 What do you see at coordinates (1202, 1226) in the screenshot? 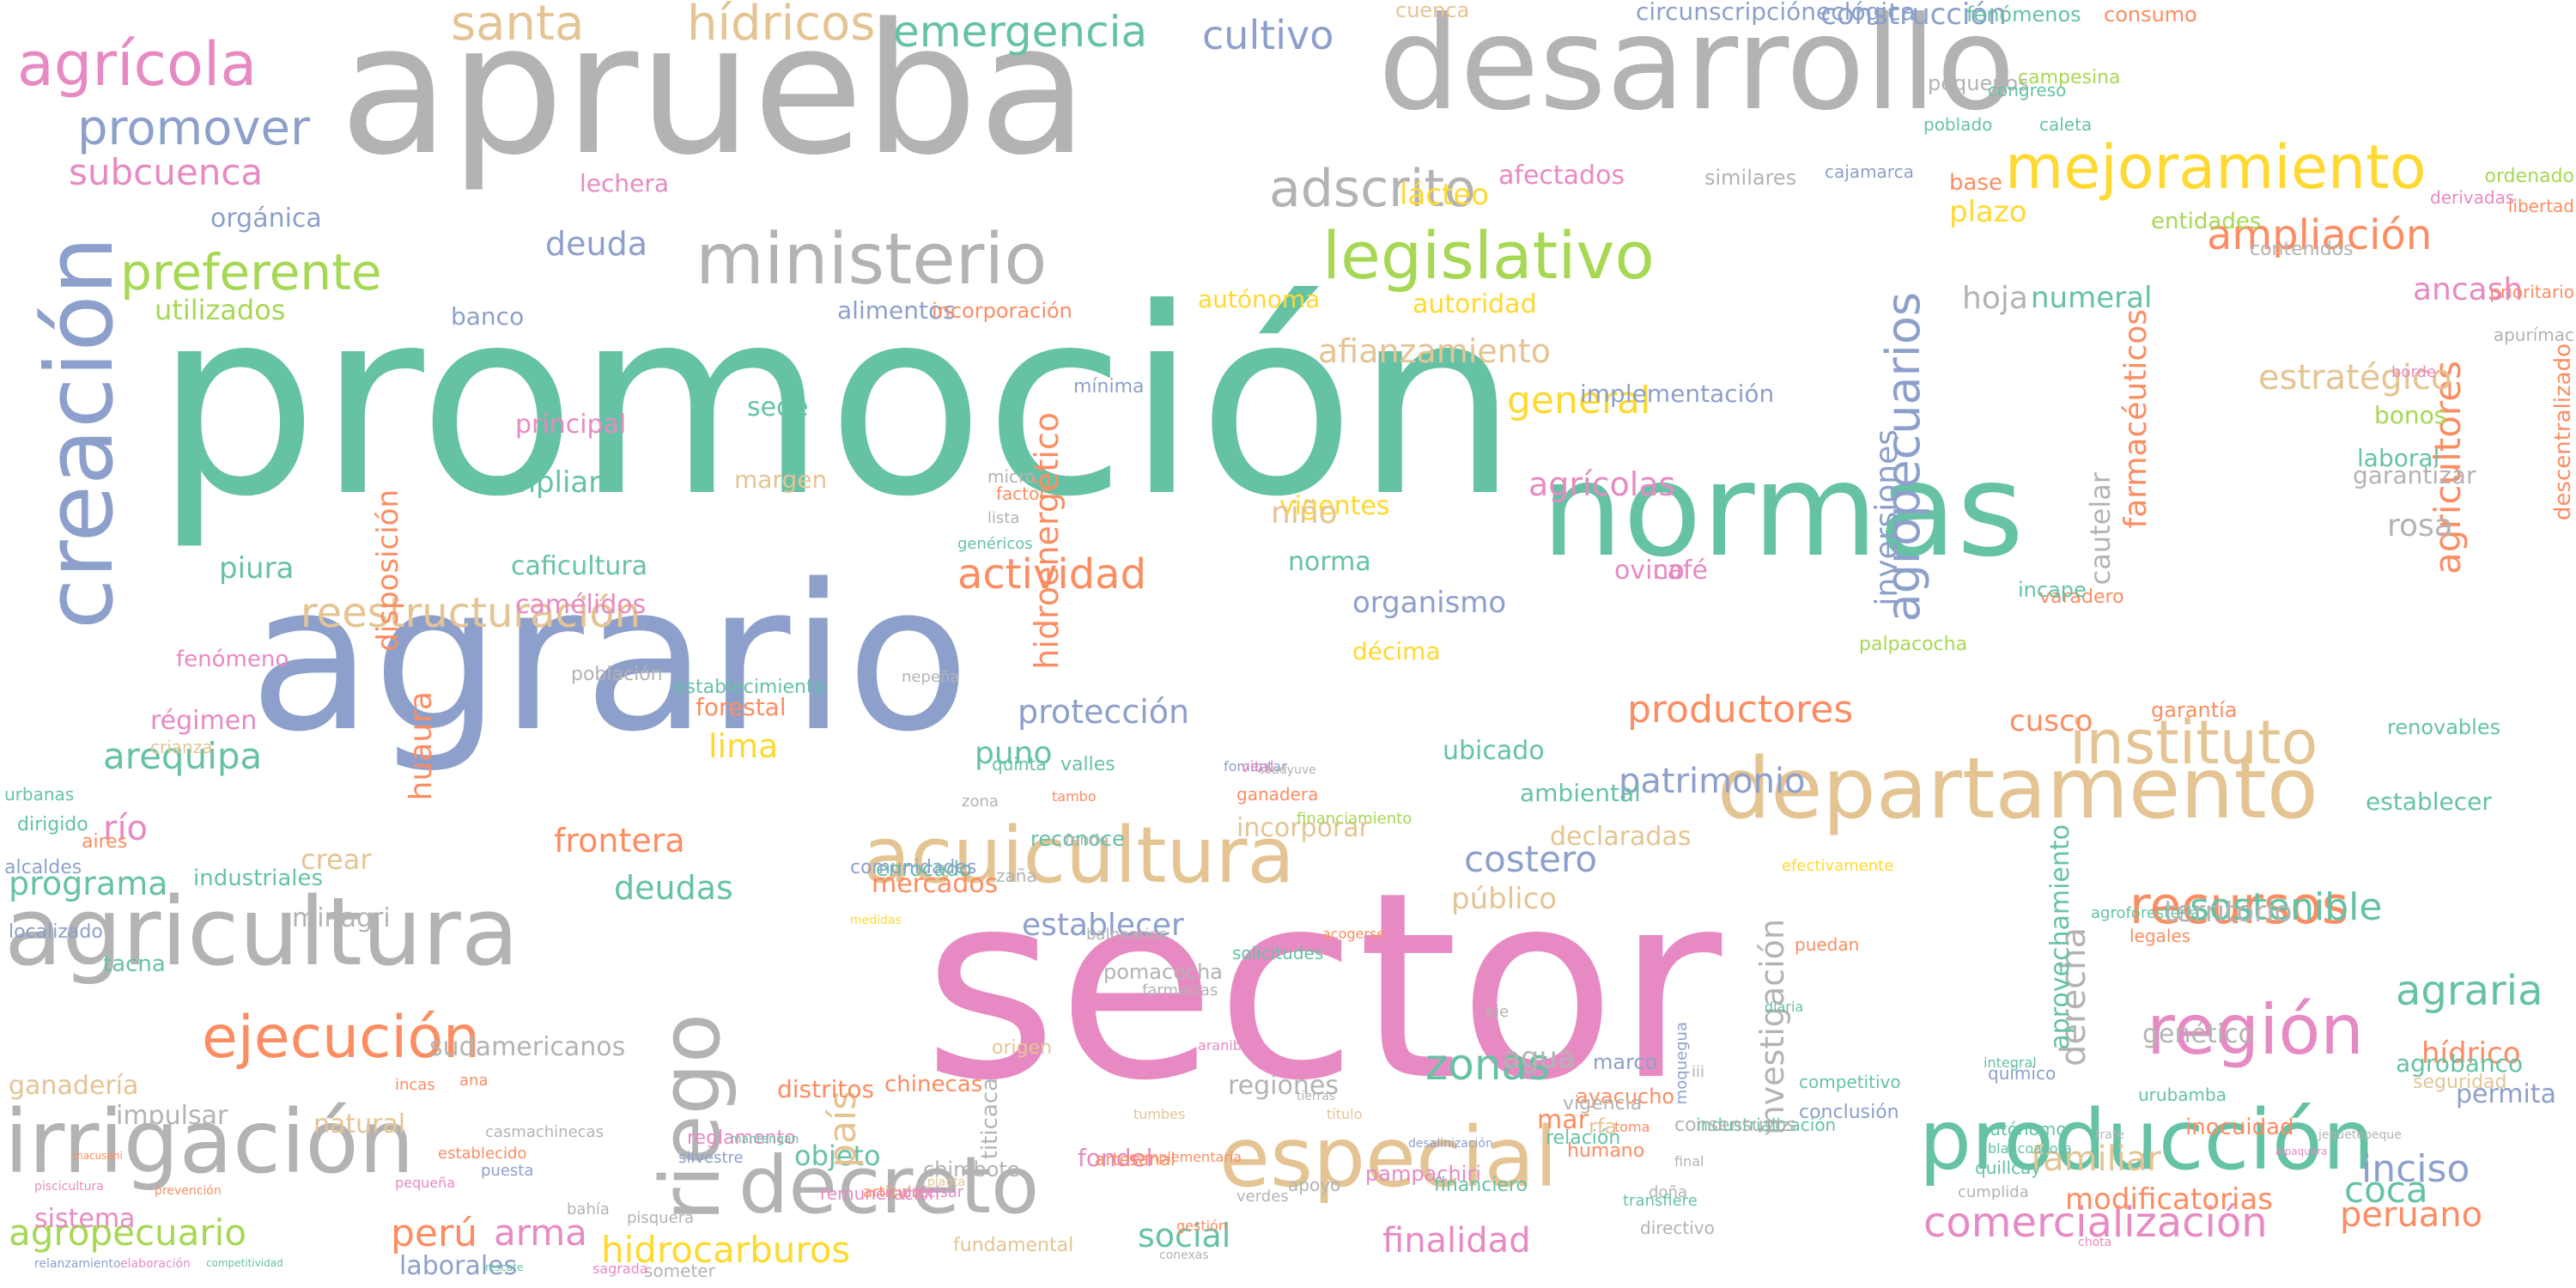
I see `word: gestión` at bounding box center [1202, 1226].